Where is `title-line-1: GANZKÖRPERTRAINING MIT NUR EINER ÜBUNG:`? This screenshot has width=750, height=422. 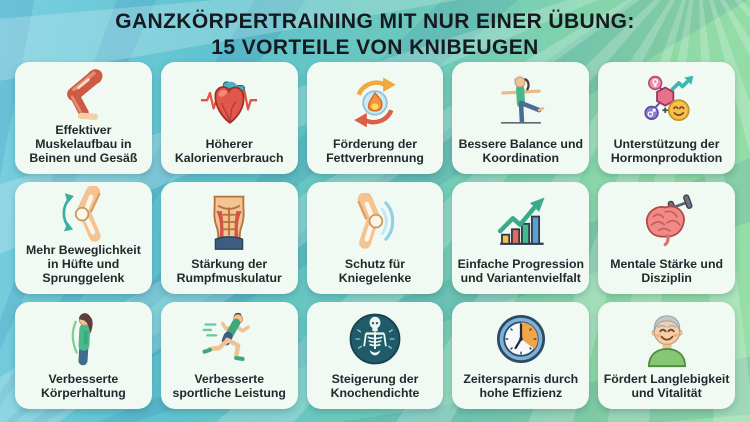 title-line-1: GANZKÖRPERTRAINING MIT NUR EINER ÜBUNG: is located at coordinates (375, 21).